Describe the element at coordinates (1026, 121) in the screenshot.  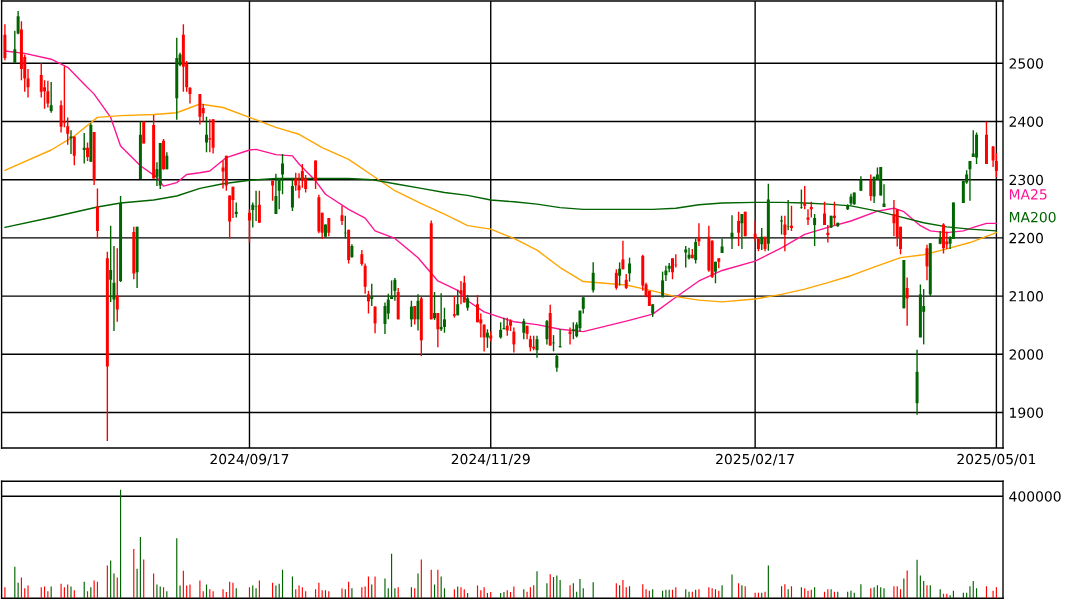
I see `y-tick-label: 2400` at that location.